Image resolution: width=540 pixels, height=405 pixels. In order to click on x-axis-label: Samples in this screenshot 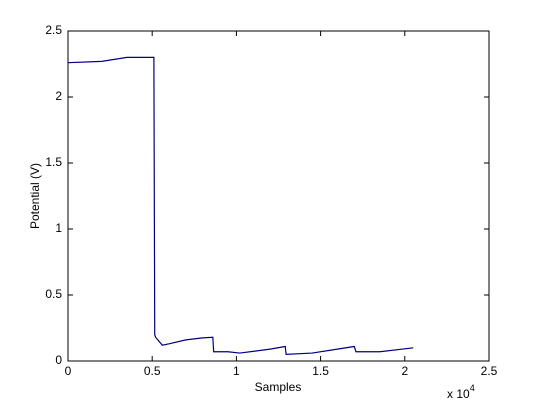, I will do `click(278, 387)`.